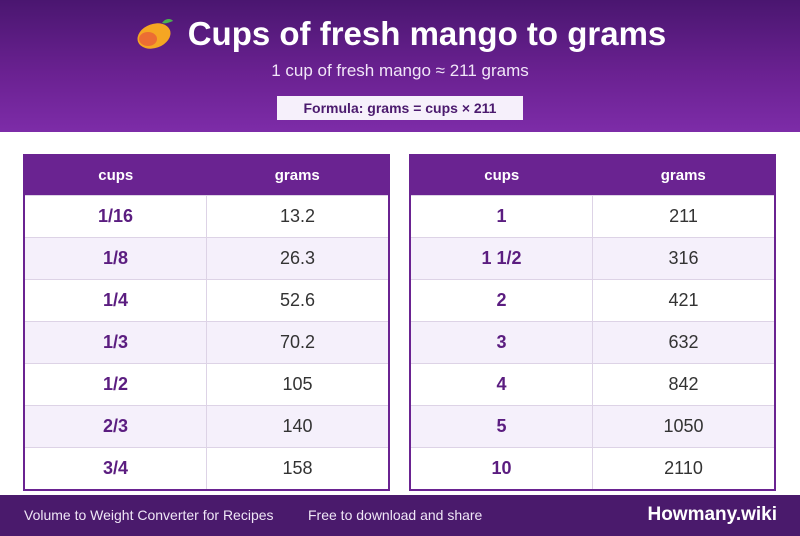 Image resolution: width=800 pixels, height=536 pixels. I want to click on table-row: 2 421, so click(592, 300).